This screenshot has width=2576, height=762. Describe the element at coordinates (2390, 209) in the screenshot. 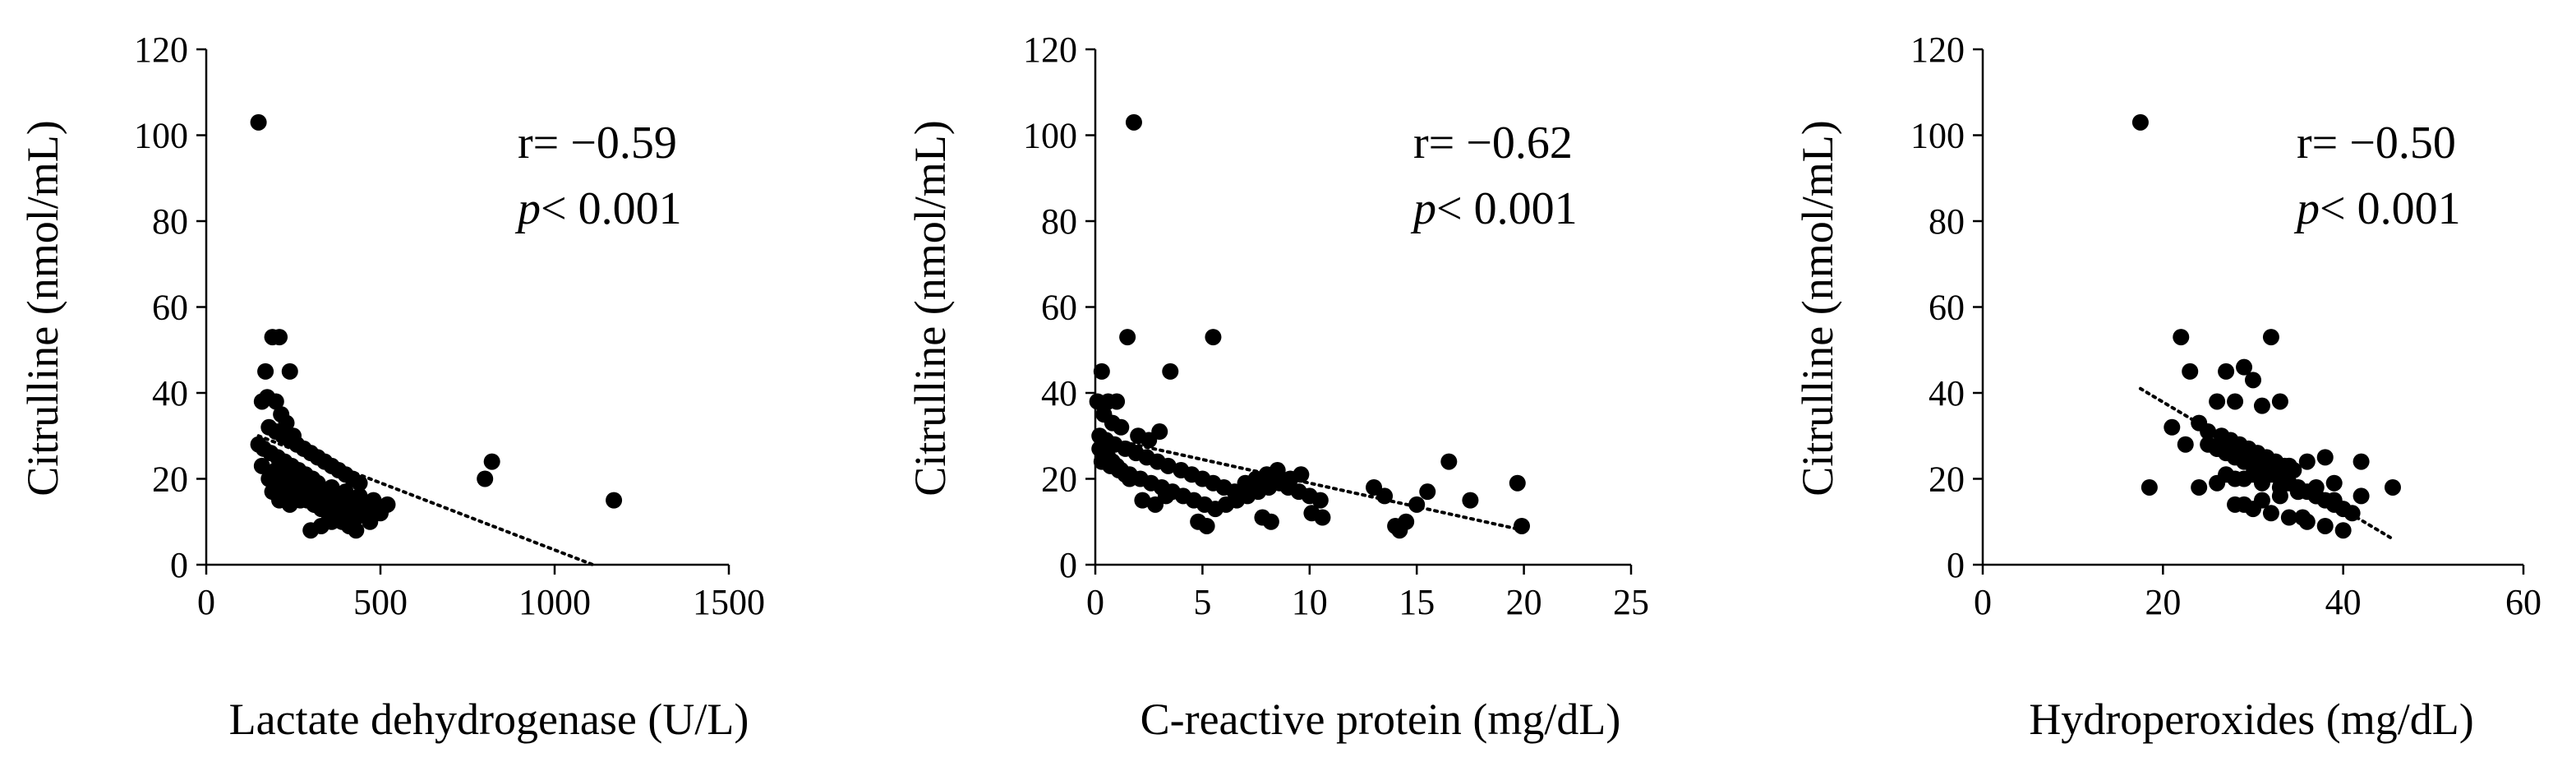

I see `stat-p-value-hydroperoxides: < 0.001` at that location.